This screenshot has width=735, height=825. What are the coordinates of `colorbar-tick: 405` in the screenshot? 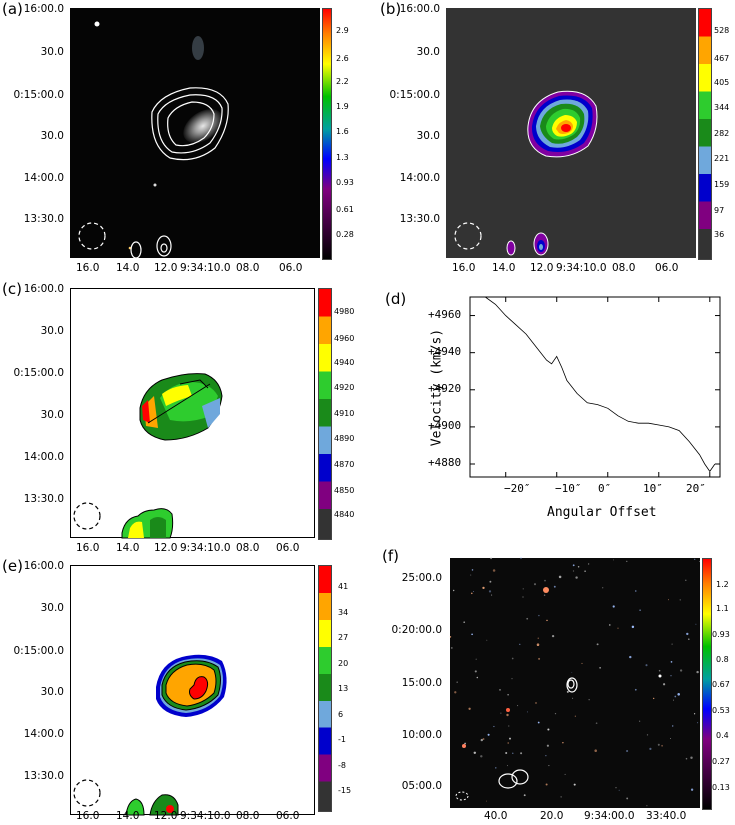 It's located at (722, 82).